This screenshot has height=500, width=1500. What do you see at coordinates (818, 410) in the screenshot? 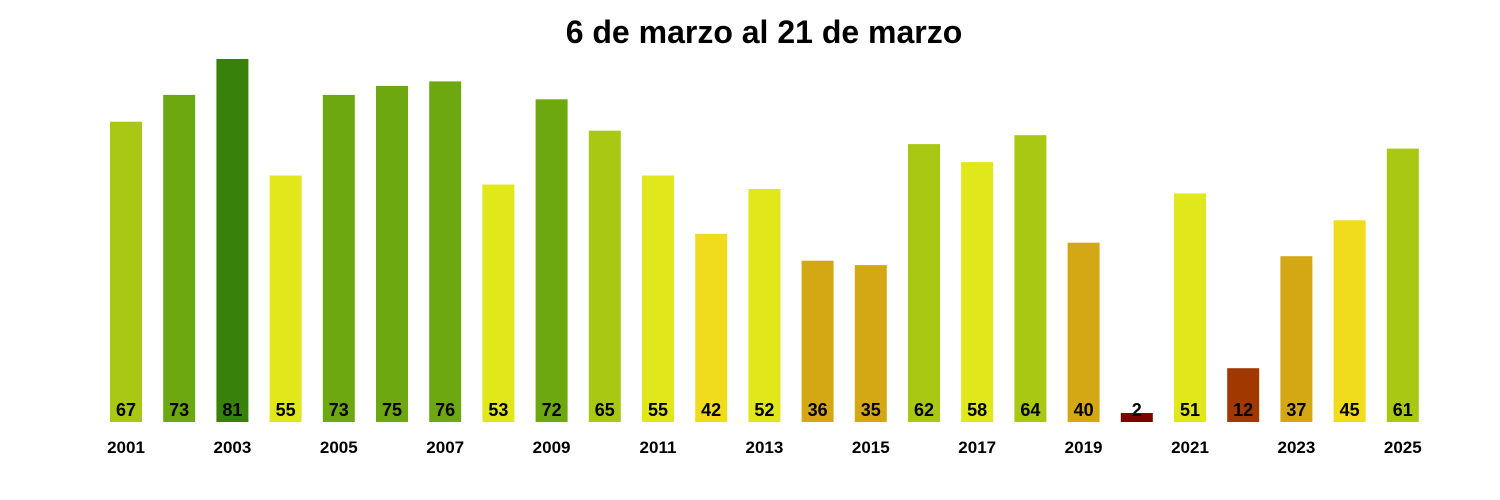
I see `value-label-2014: 36` at bounding box center [818, 410].